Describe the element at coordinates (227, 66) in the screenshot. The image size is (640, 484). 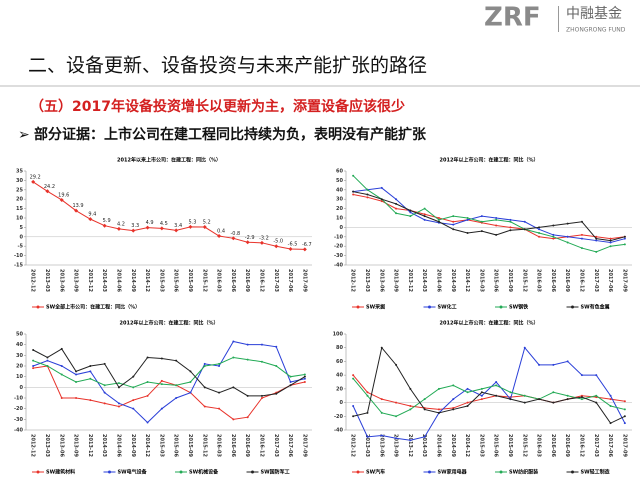
I see `slide-title: 二、设备更新、设备投资与未来产能扩张的路径` at that location.